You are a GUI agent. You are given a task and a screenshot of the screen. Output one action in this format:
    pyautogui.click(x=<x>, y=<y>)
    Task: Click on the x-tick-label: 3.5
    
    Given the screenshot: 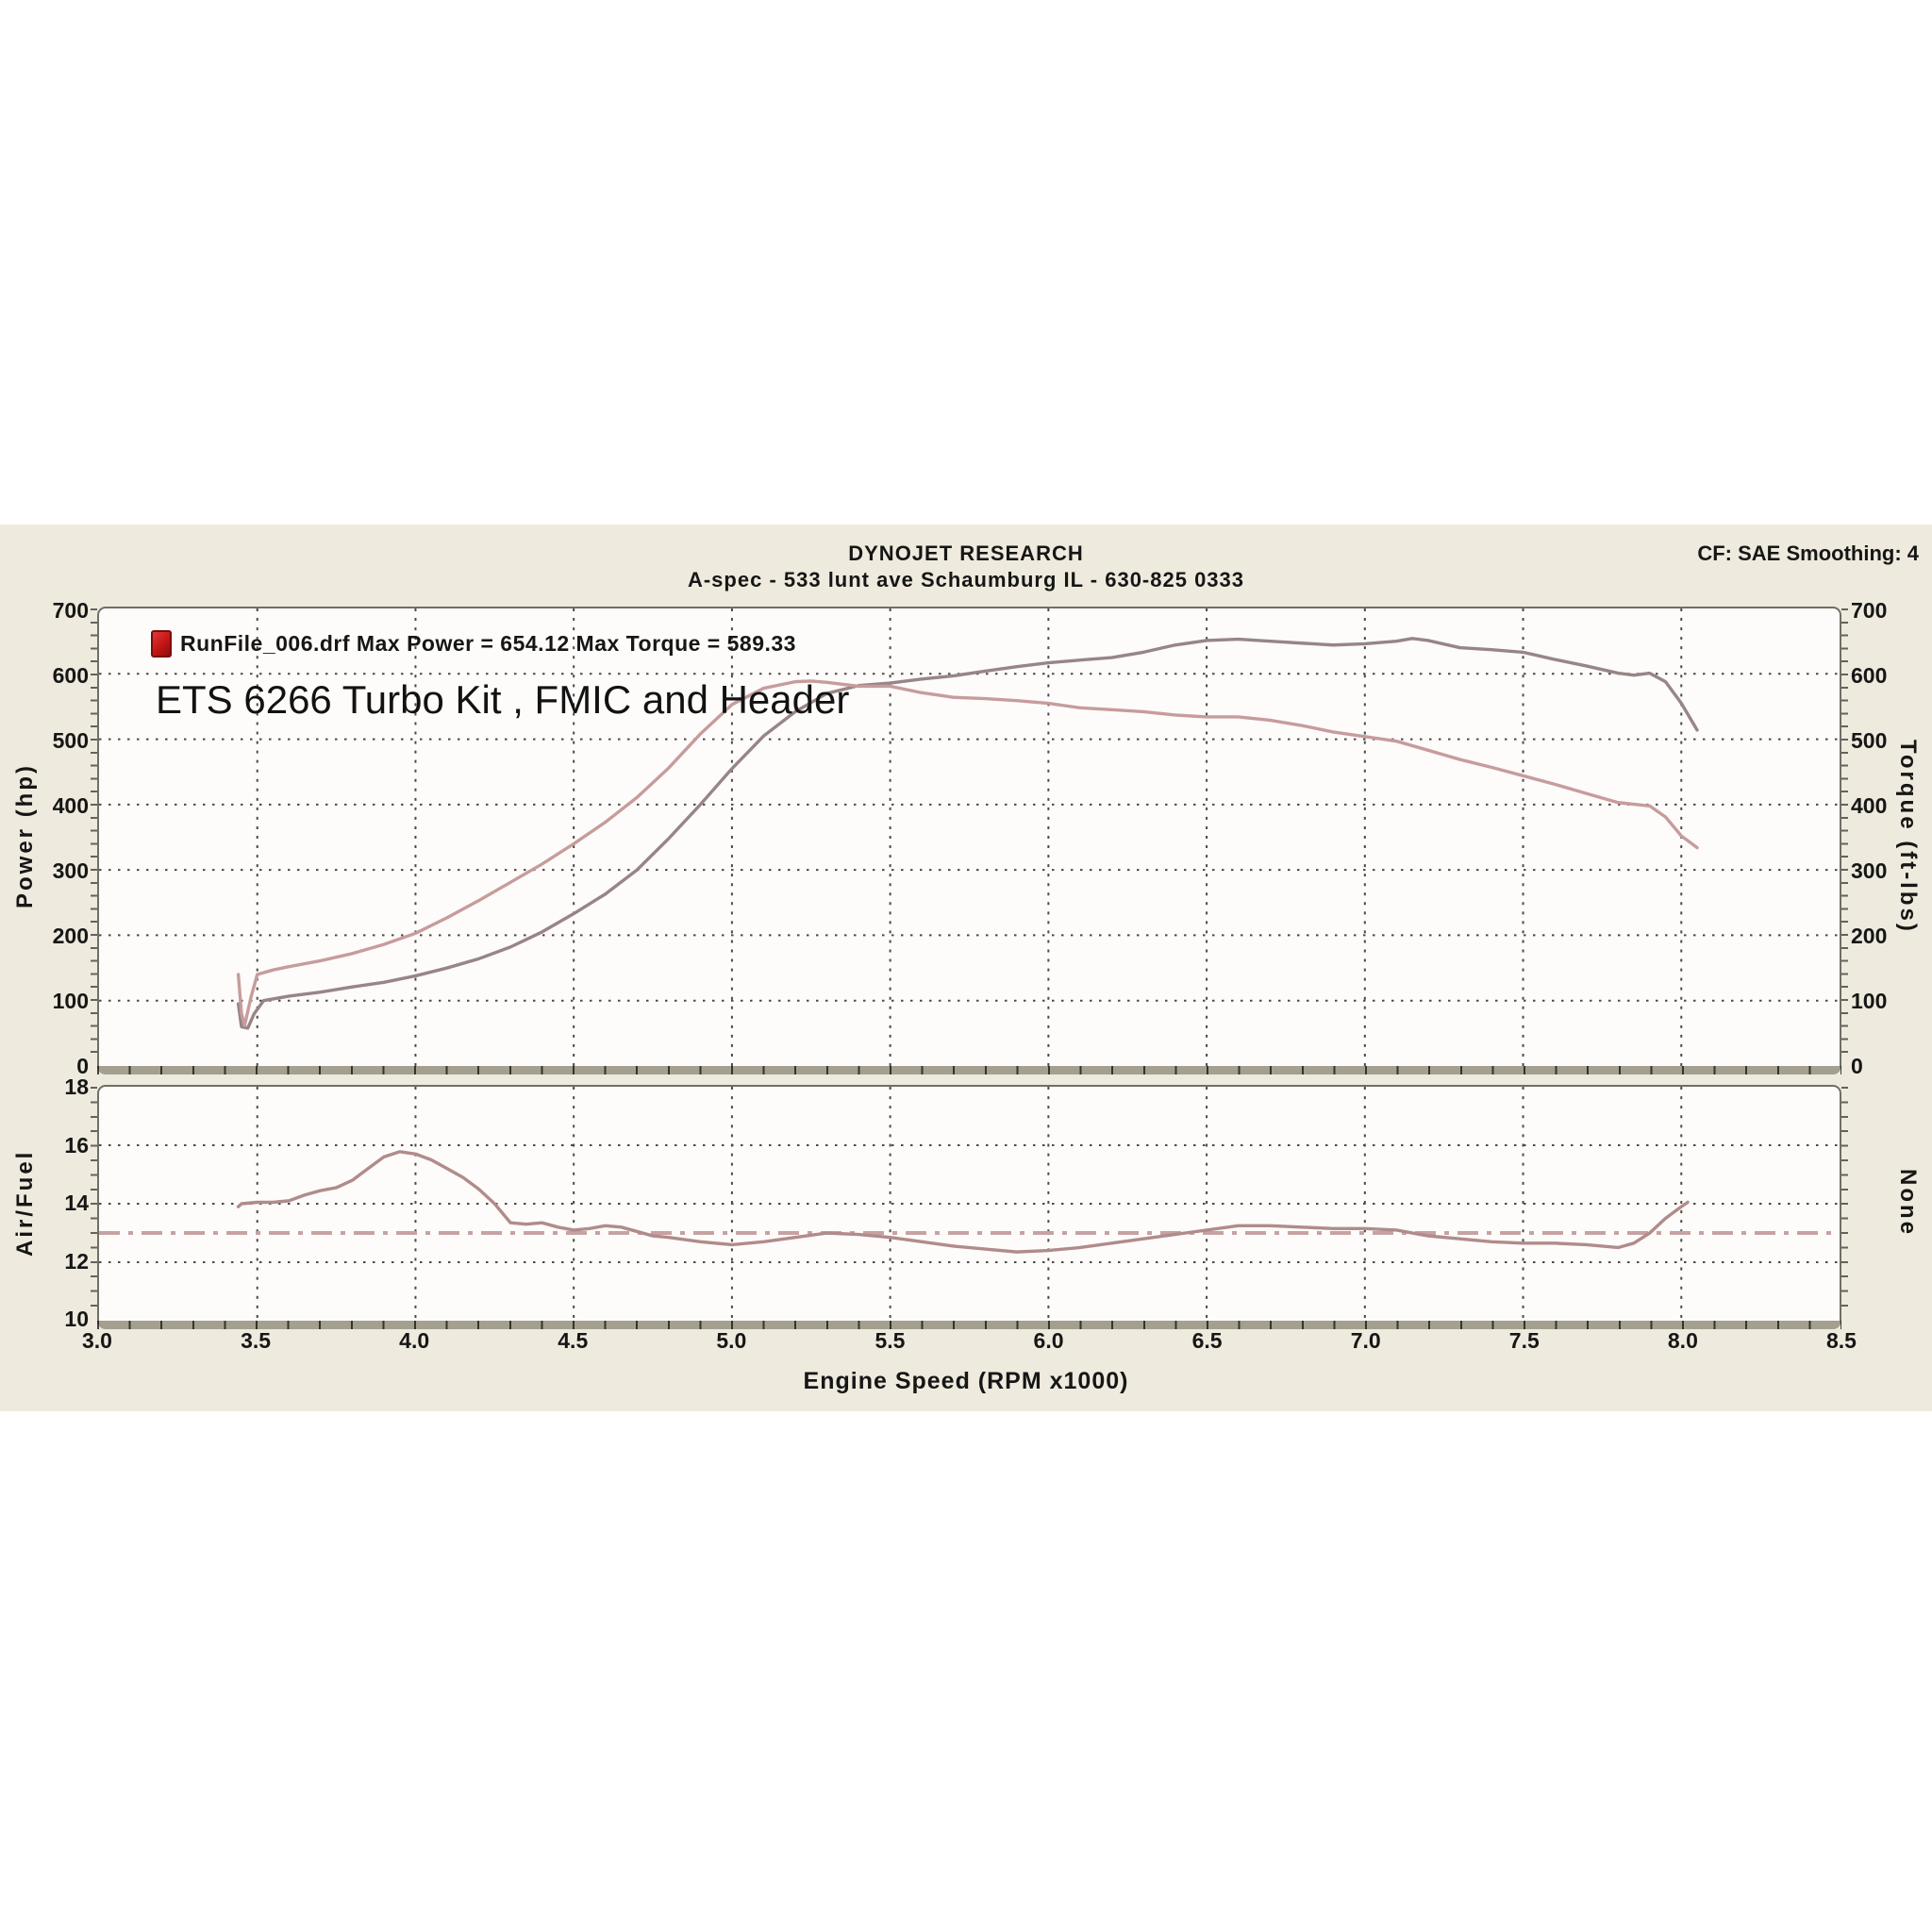 What is the action you would take?
    pyautogui.click(x=256, y=1341)
    